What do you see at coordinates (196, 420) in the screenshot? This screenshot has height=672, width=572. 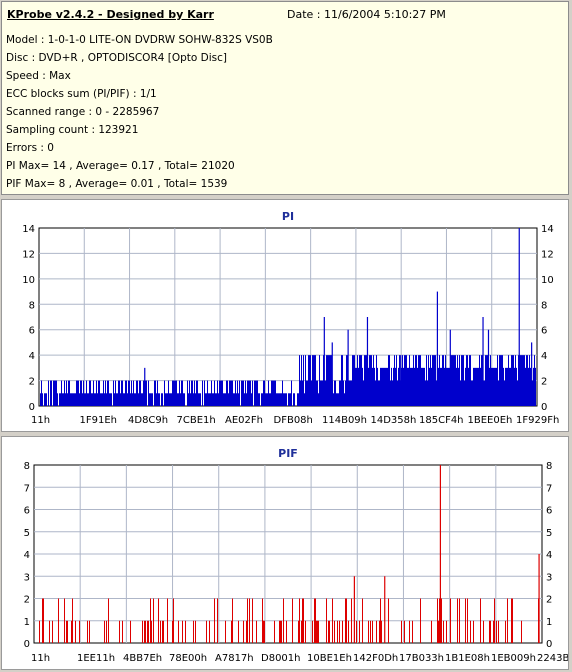 I see `x-tick-label: 7CBE1h` at bounding box center [196, 420].